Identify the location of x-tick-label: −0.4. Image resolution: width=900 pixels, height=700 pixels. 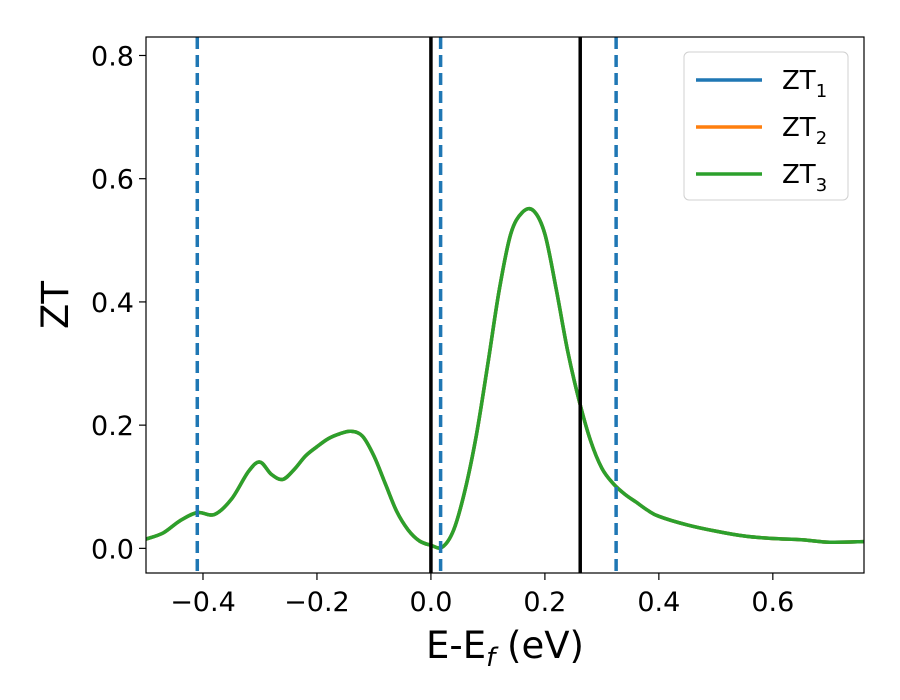
(203, 602).